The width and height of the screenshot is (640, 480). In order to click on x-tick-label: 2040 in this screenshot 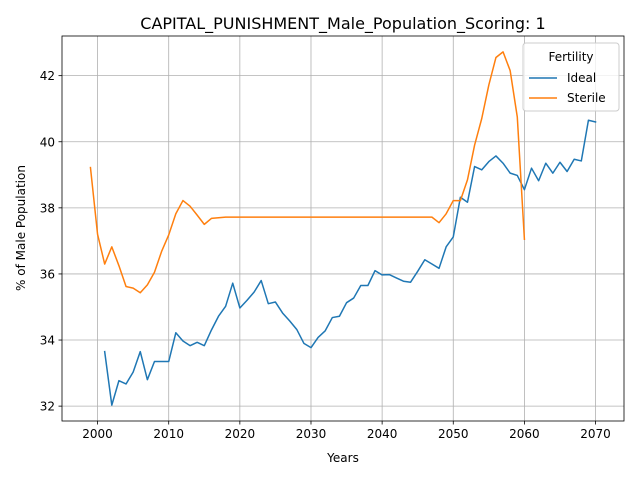, I will do `click(382, 434)`.